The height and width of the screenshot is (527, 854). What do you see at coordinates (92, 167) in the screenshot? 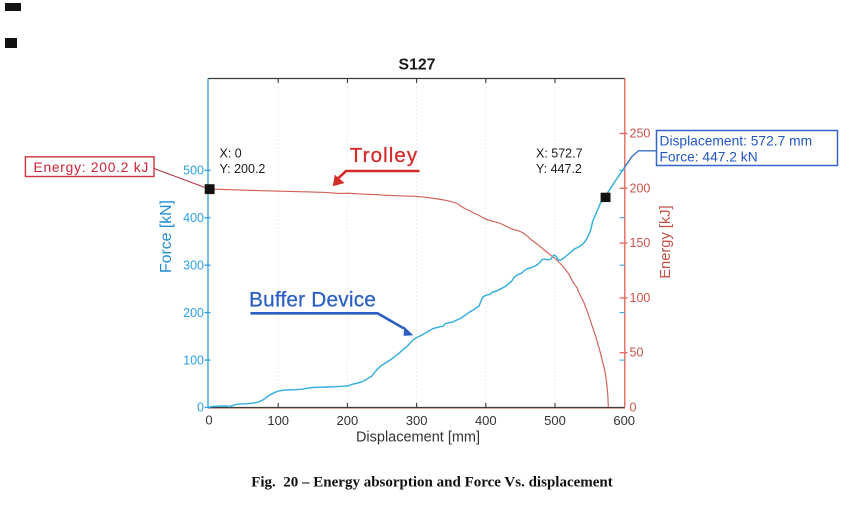
I see `svg-text: Energy: 200.2 kJ` at bounding box center [92, 167].